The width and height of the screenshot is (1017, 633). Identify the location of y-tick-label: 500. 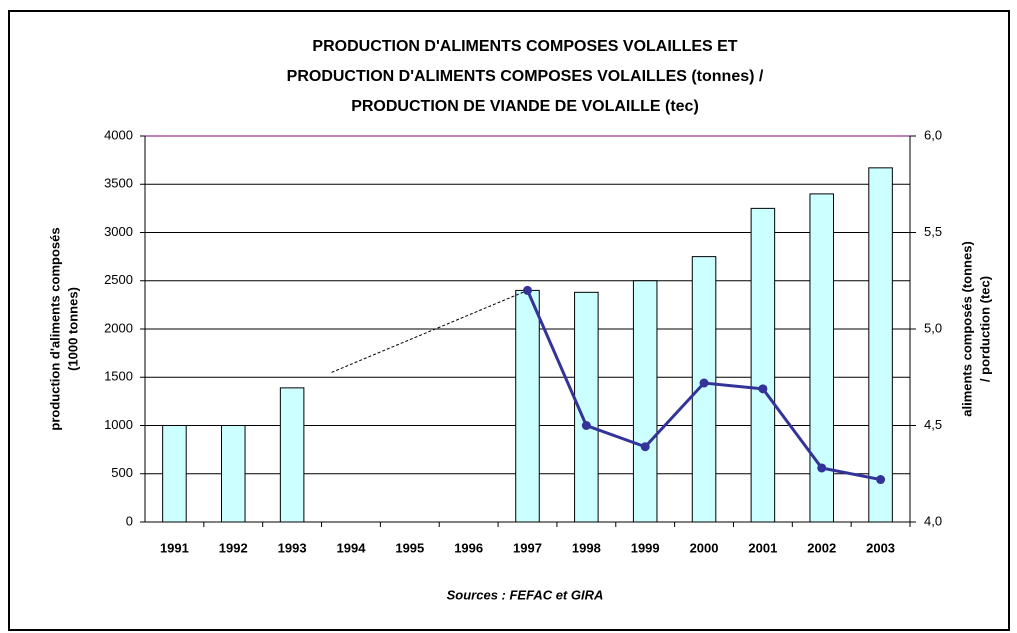
(122, 472).